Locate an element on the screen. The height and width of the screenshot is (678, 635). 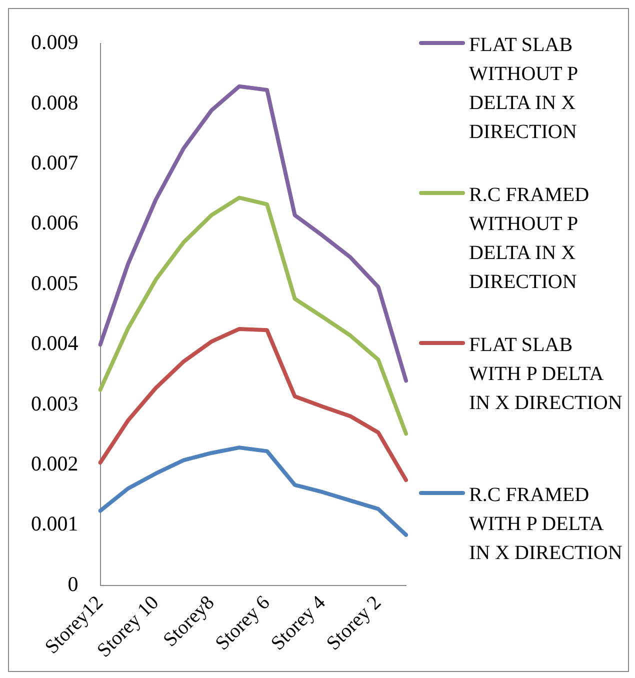
y-tick-label: 0 is located at coordinates (73, 584).